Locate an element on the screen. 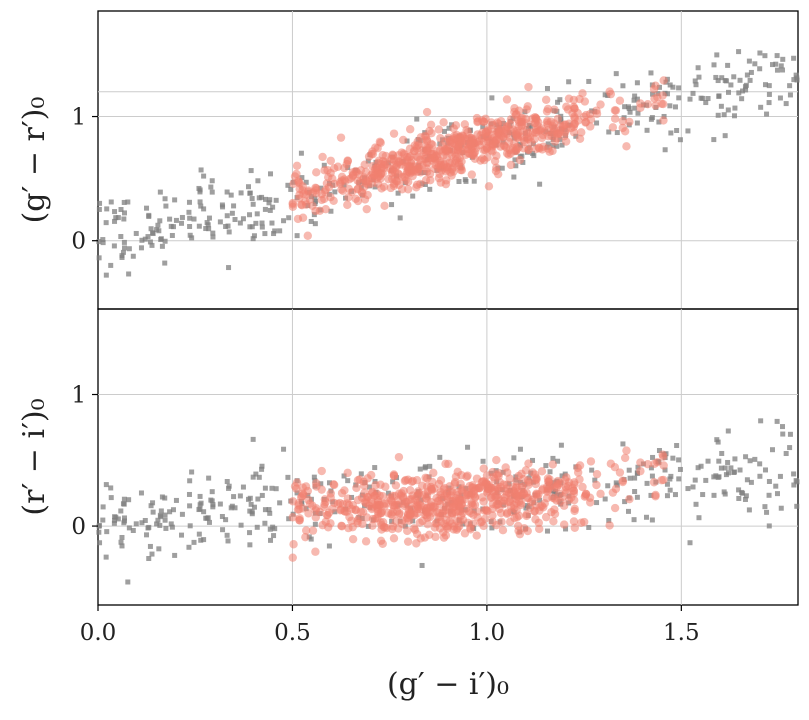  top-y-ticks: 01 is located at coordinates (84, 180).